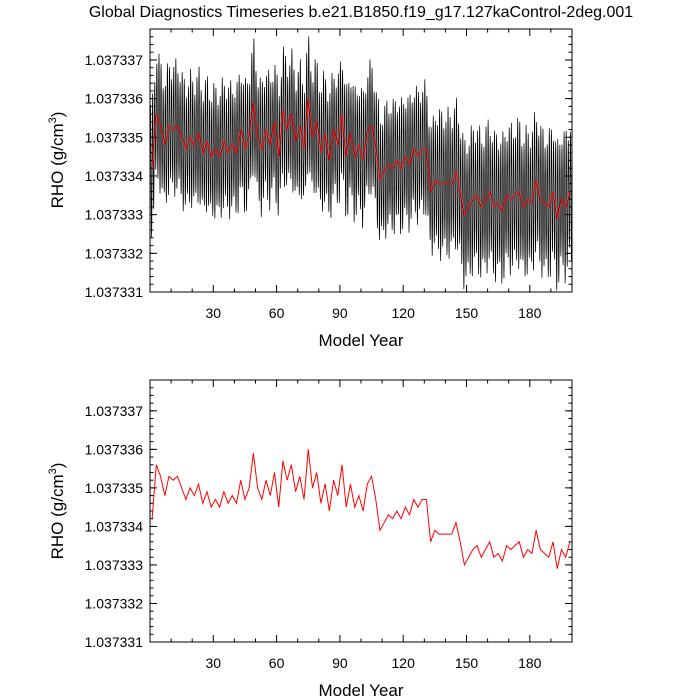 Image resolution: width=700 pixels, height=700 pixels. Describe the element at coordinates (57, 115) in the screenshot. I see `y-axis-label-top-close: )` at that location.